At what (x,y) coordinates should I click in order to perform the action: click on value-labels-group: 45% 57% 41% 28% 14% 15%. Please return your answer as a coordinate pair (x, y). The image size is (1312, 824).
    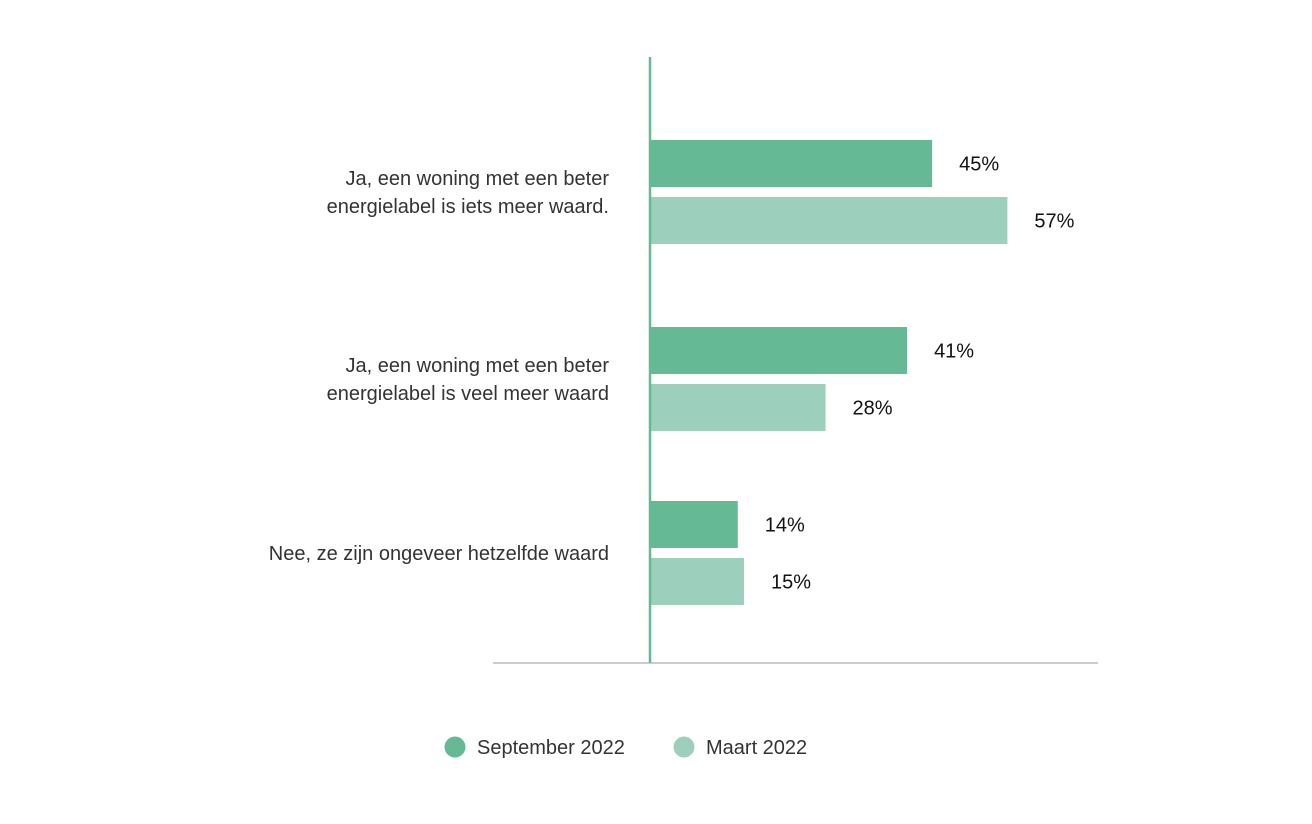
    Looking at the image, I should click on (920, 374).